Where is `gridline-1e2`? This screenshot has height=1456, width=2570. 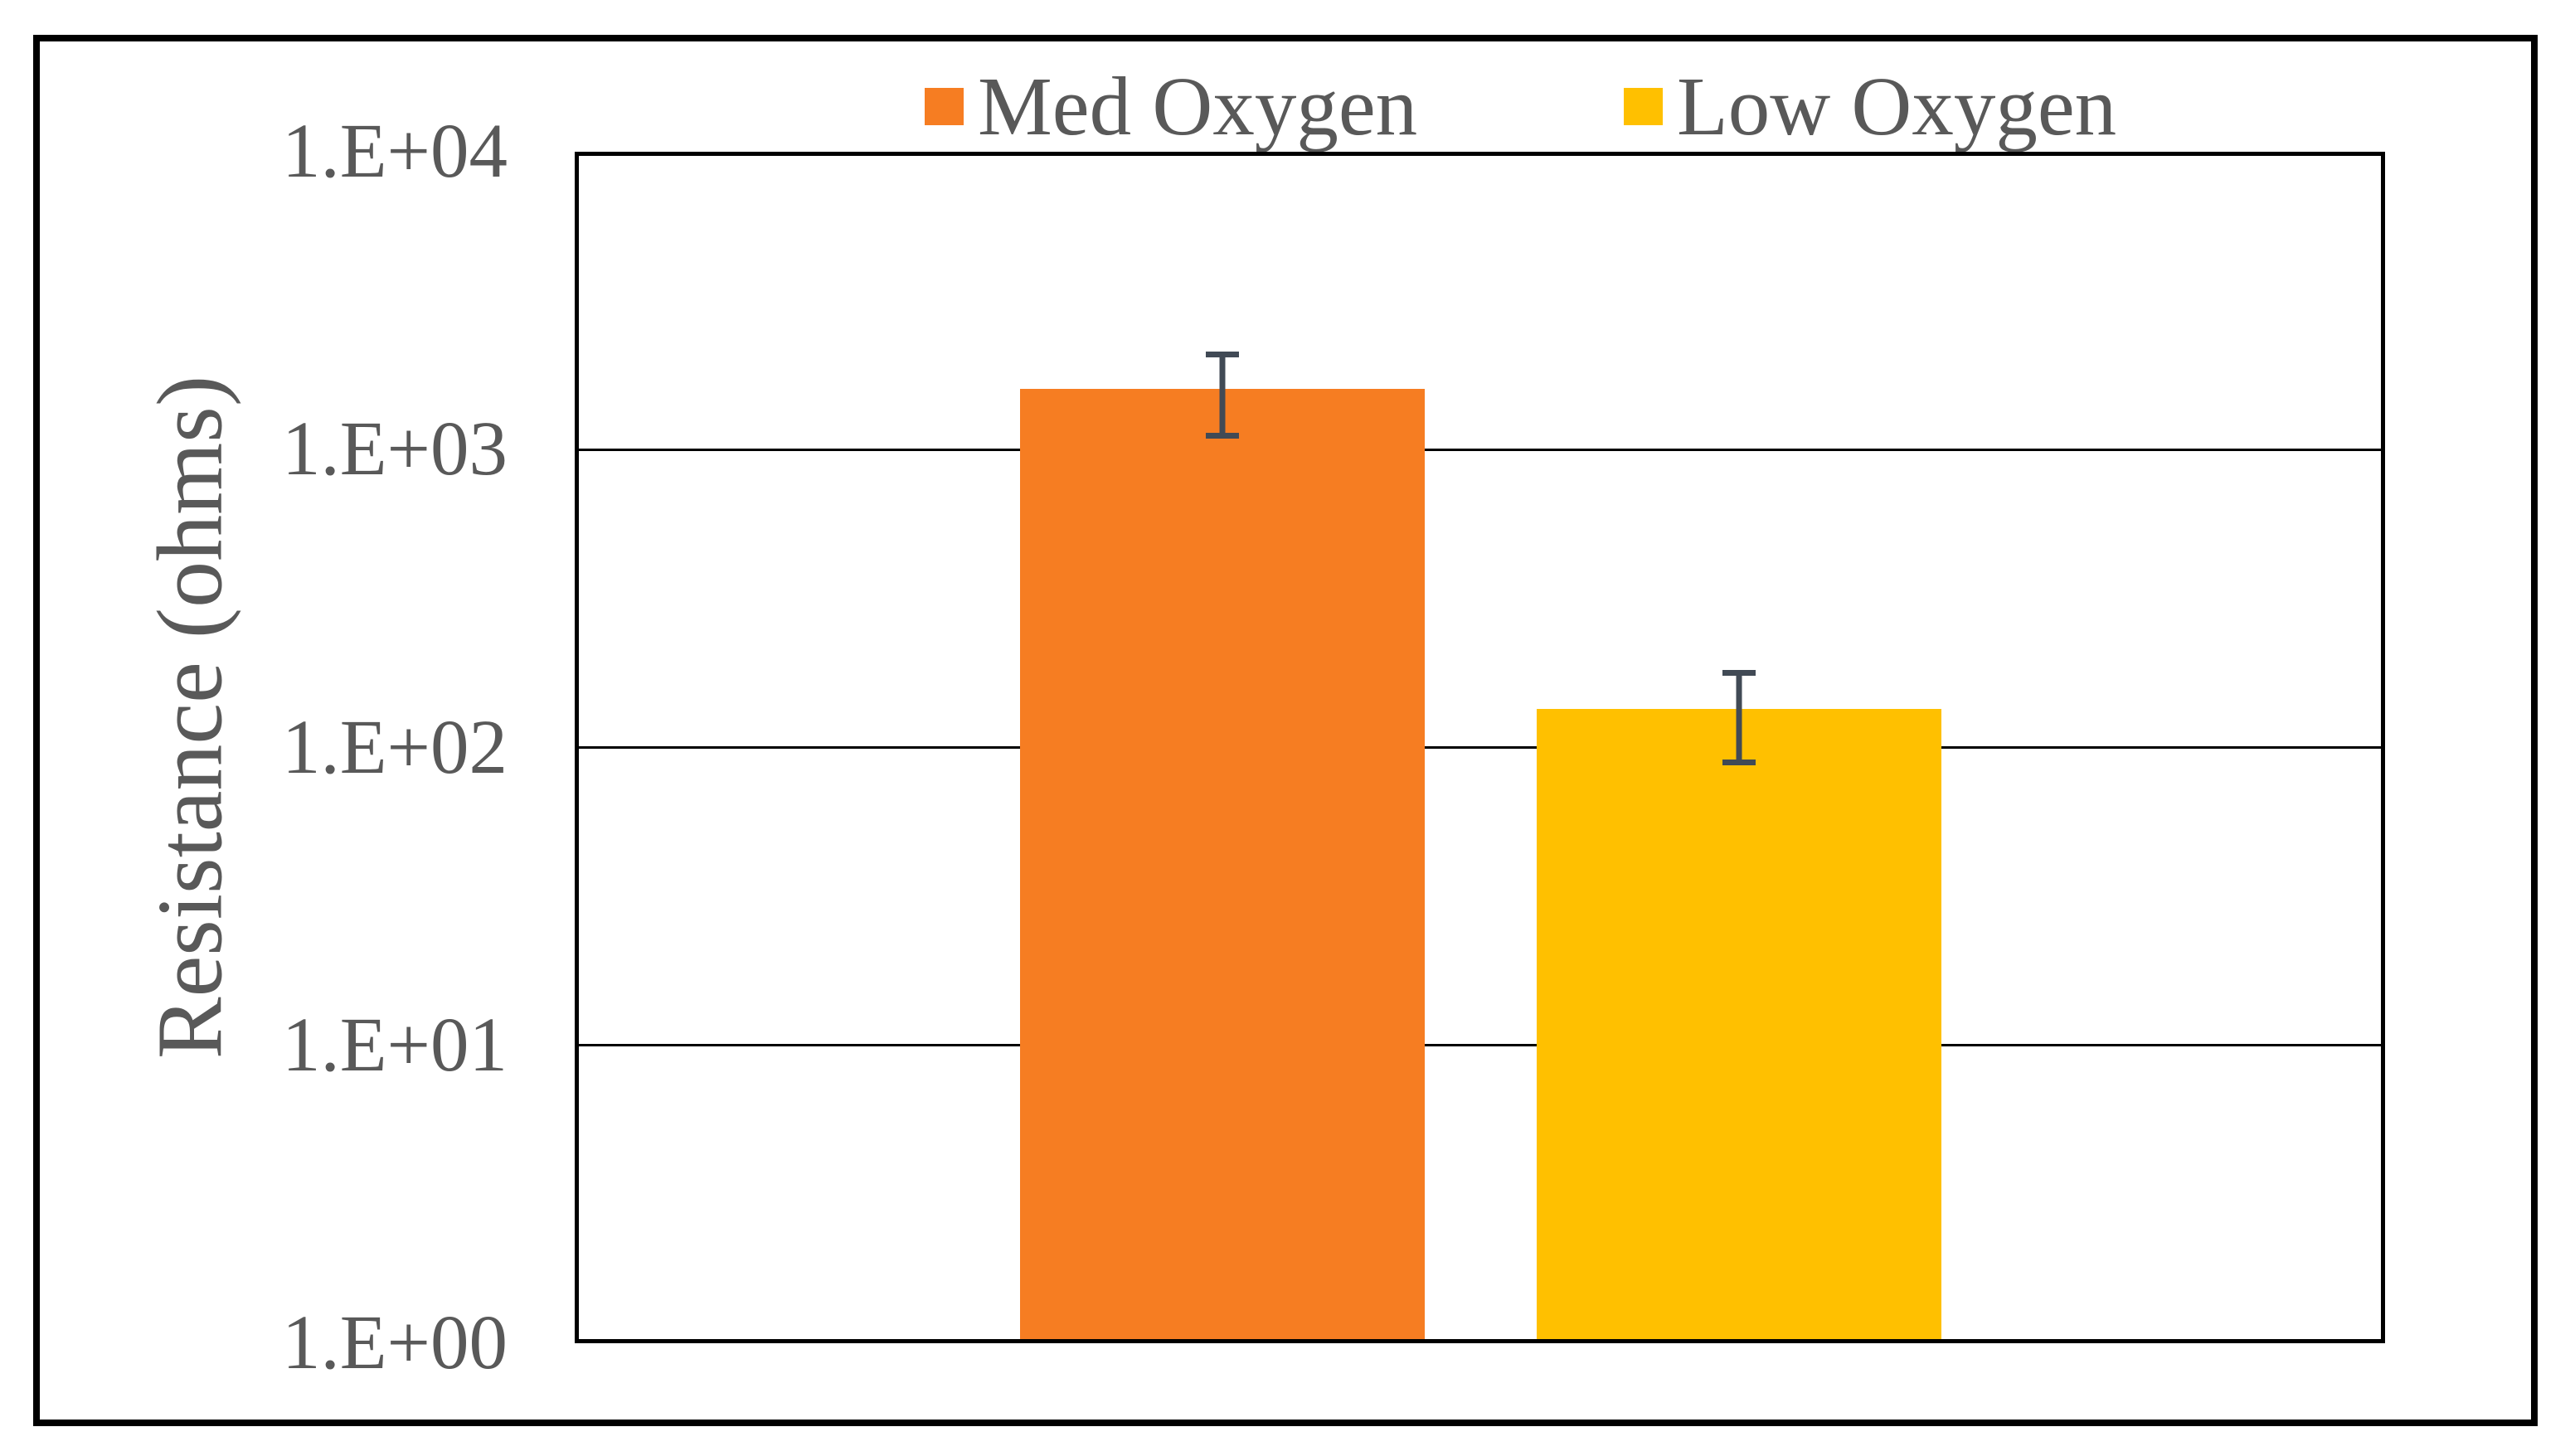 gridline-1e2 is located at coordinates (1480, 747).